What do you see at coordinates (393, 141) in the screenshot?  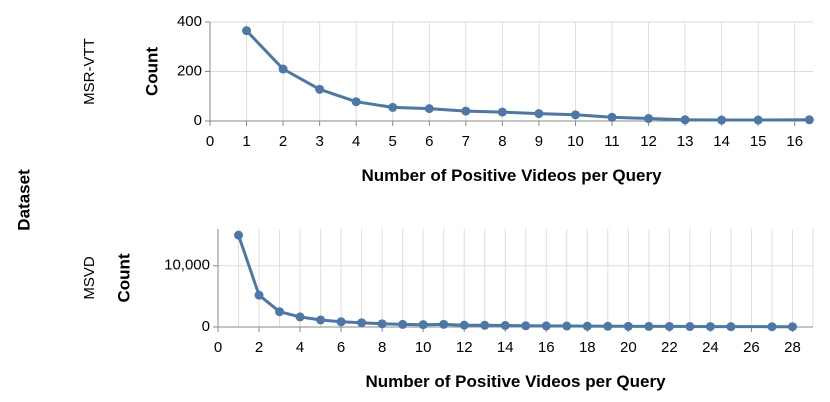 I see `x-tick-label: 5` at bounding box center [393, 141].